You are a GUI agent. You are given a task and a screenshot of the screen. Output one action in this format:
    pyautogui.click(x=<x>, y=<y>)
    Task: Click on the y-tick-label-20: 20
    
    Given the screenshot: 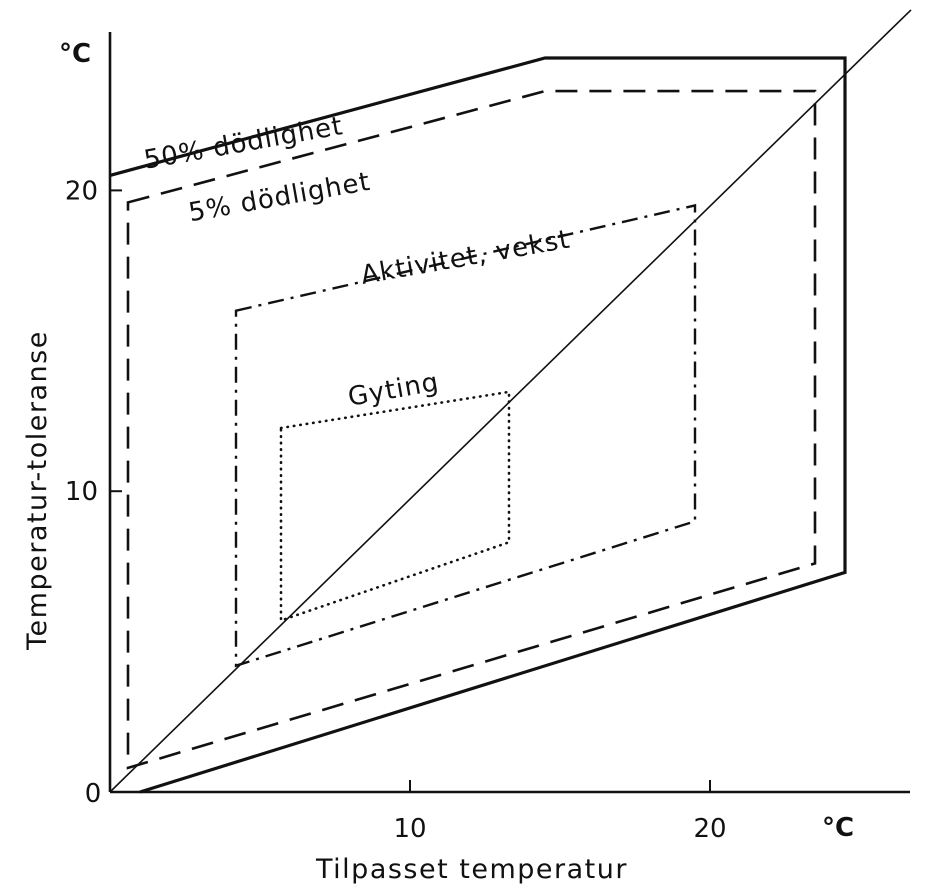 What is the action you would take?
    pyautogui.click(x=81, y=191)
    